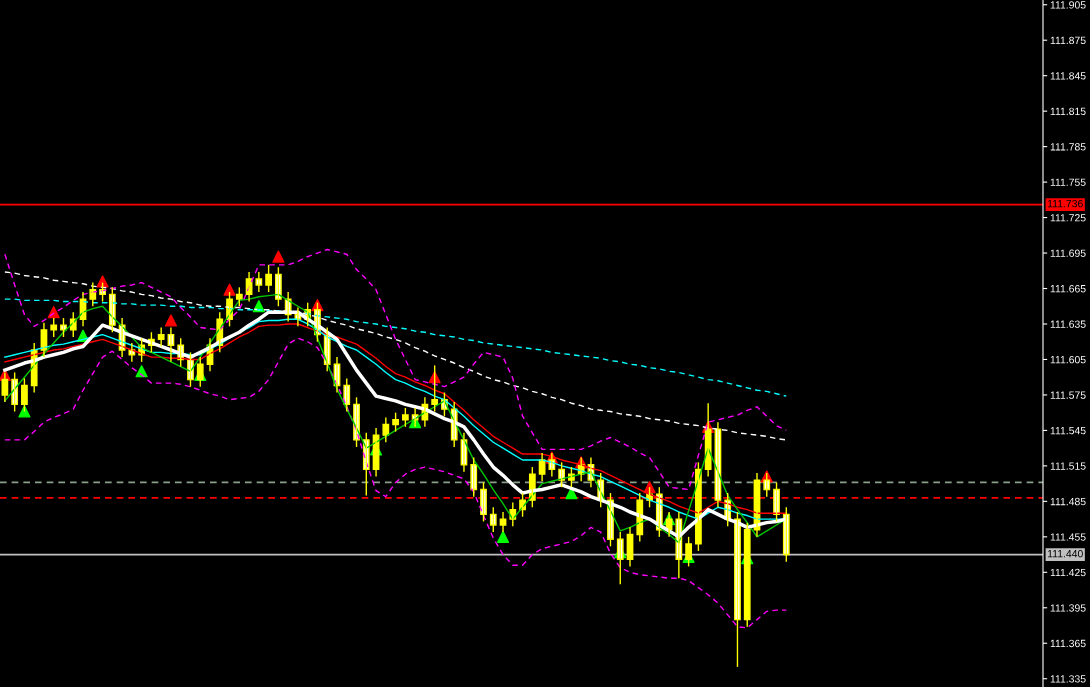 The height and width of the screenshot is (687, 1090). What do you see at coordinates (1068, 253) in the screenshot?
I see `y-tick-label: 111.695` at bounding box center [1068, 253].